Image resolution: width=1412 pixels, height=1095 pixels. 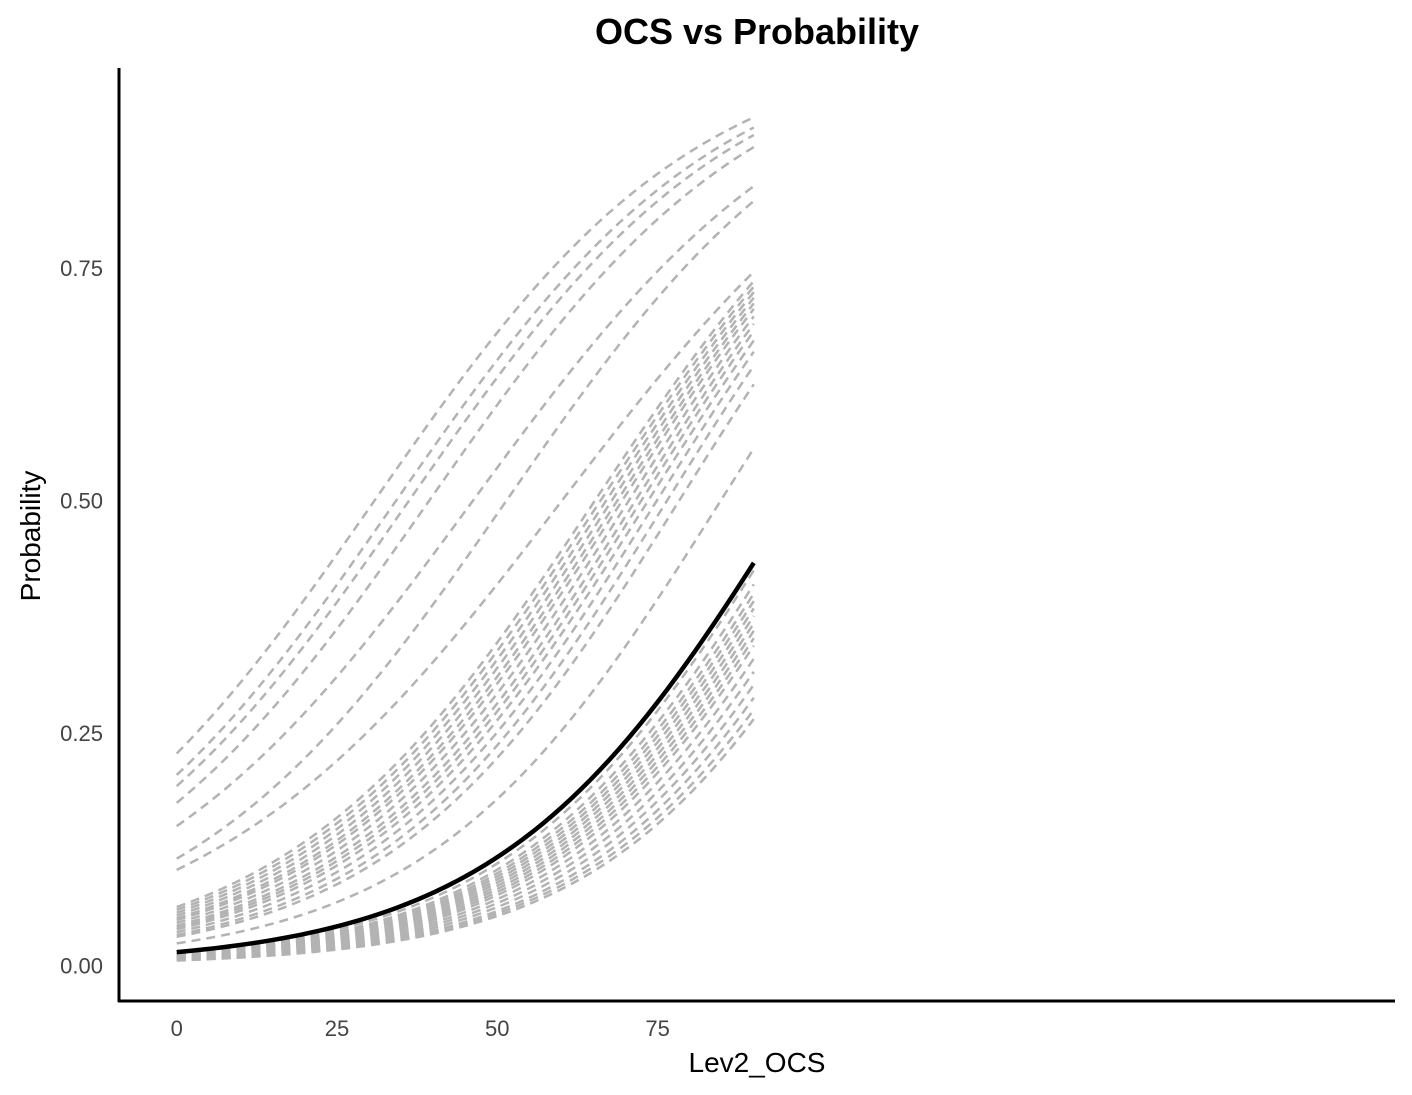 What do you see at coordinates (337, 1028) in the screenshot?
I see `x-tick-label: 25` at bounding box center [337, 1028].